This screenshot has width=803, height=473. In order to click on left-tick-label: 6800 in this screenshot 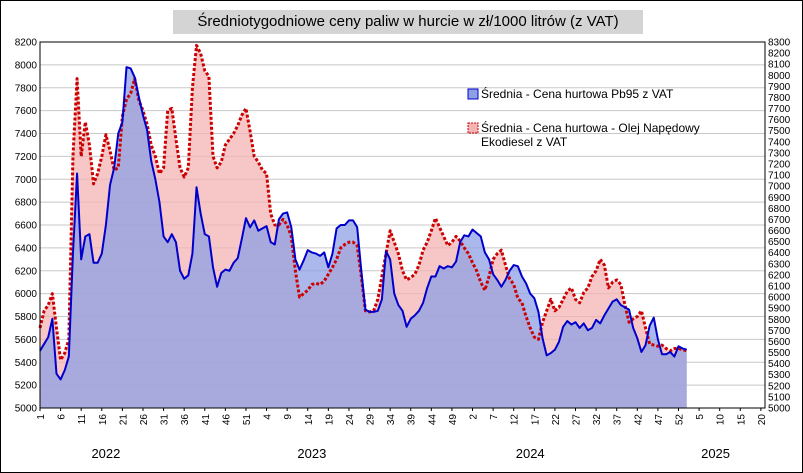, I will do `click(26, 203)`.